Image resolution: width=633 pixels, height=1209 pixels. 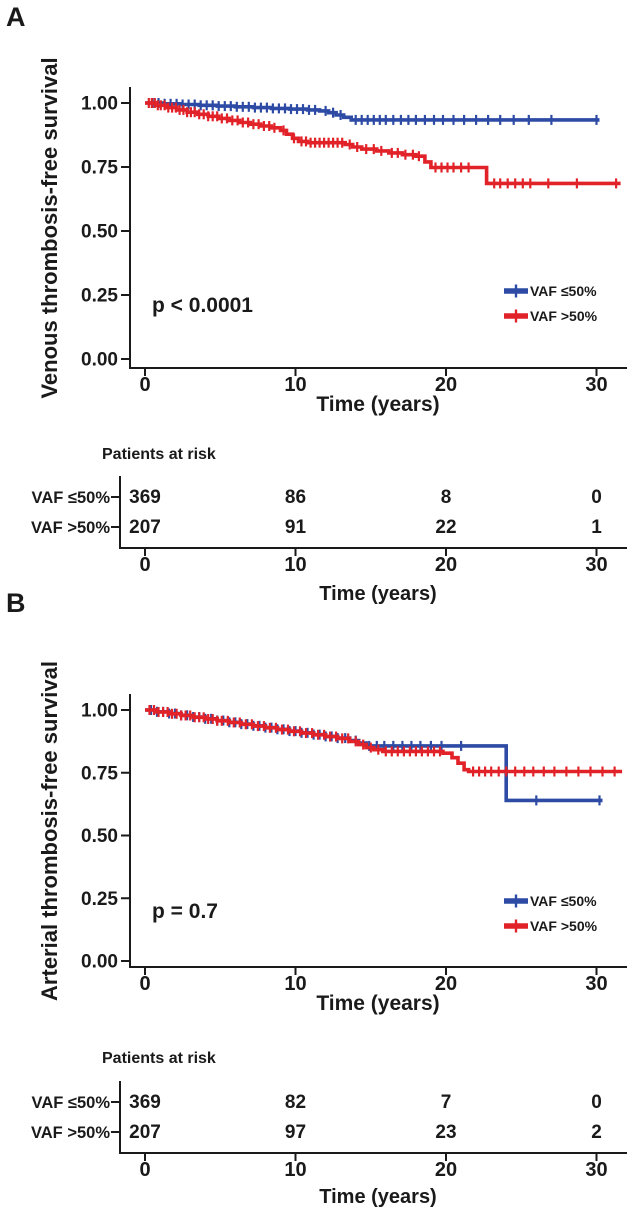 I want to click on km-curve-blue, so click(x=372, y=111).